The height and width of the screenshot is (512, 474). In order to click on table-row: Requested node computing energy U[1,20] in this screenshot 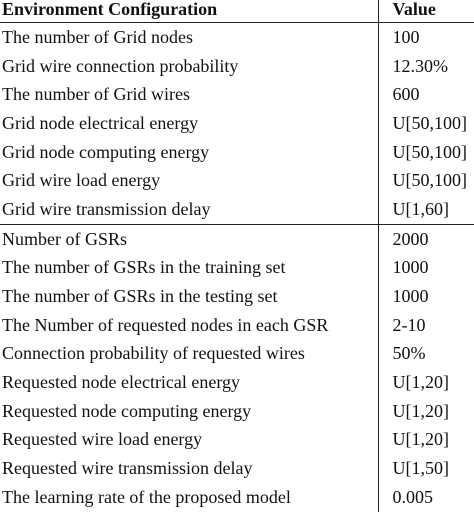, I will do `click(237, 411)`.